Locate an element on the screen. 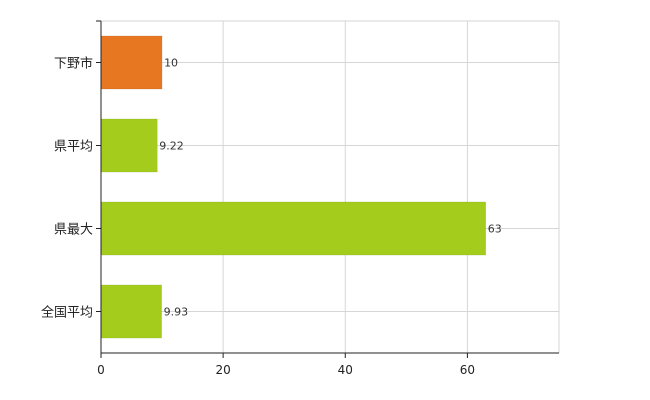  x-tick-label: 60 is located at coordinates (467, 370).